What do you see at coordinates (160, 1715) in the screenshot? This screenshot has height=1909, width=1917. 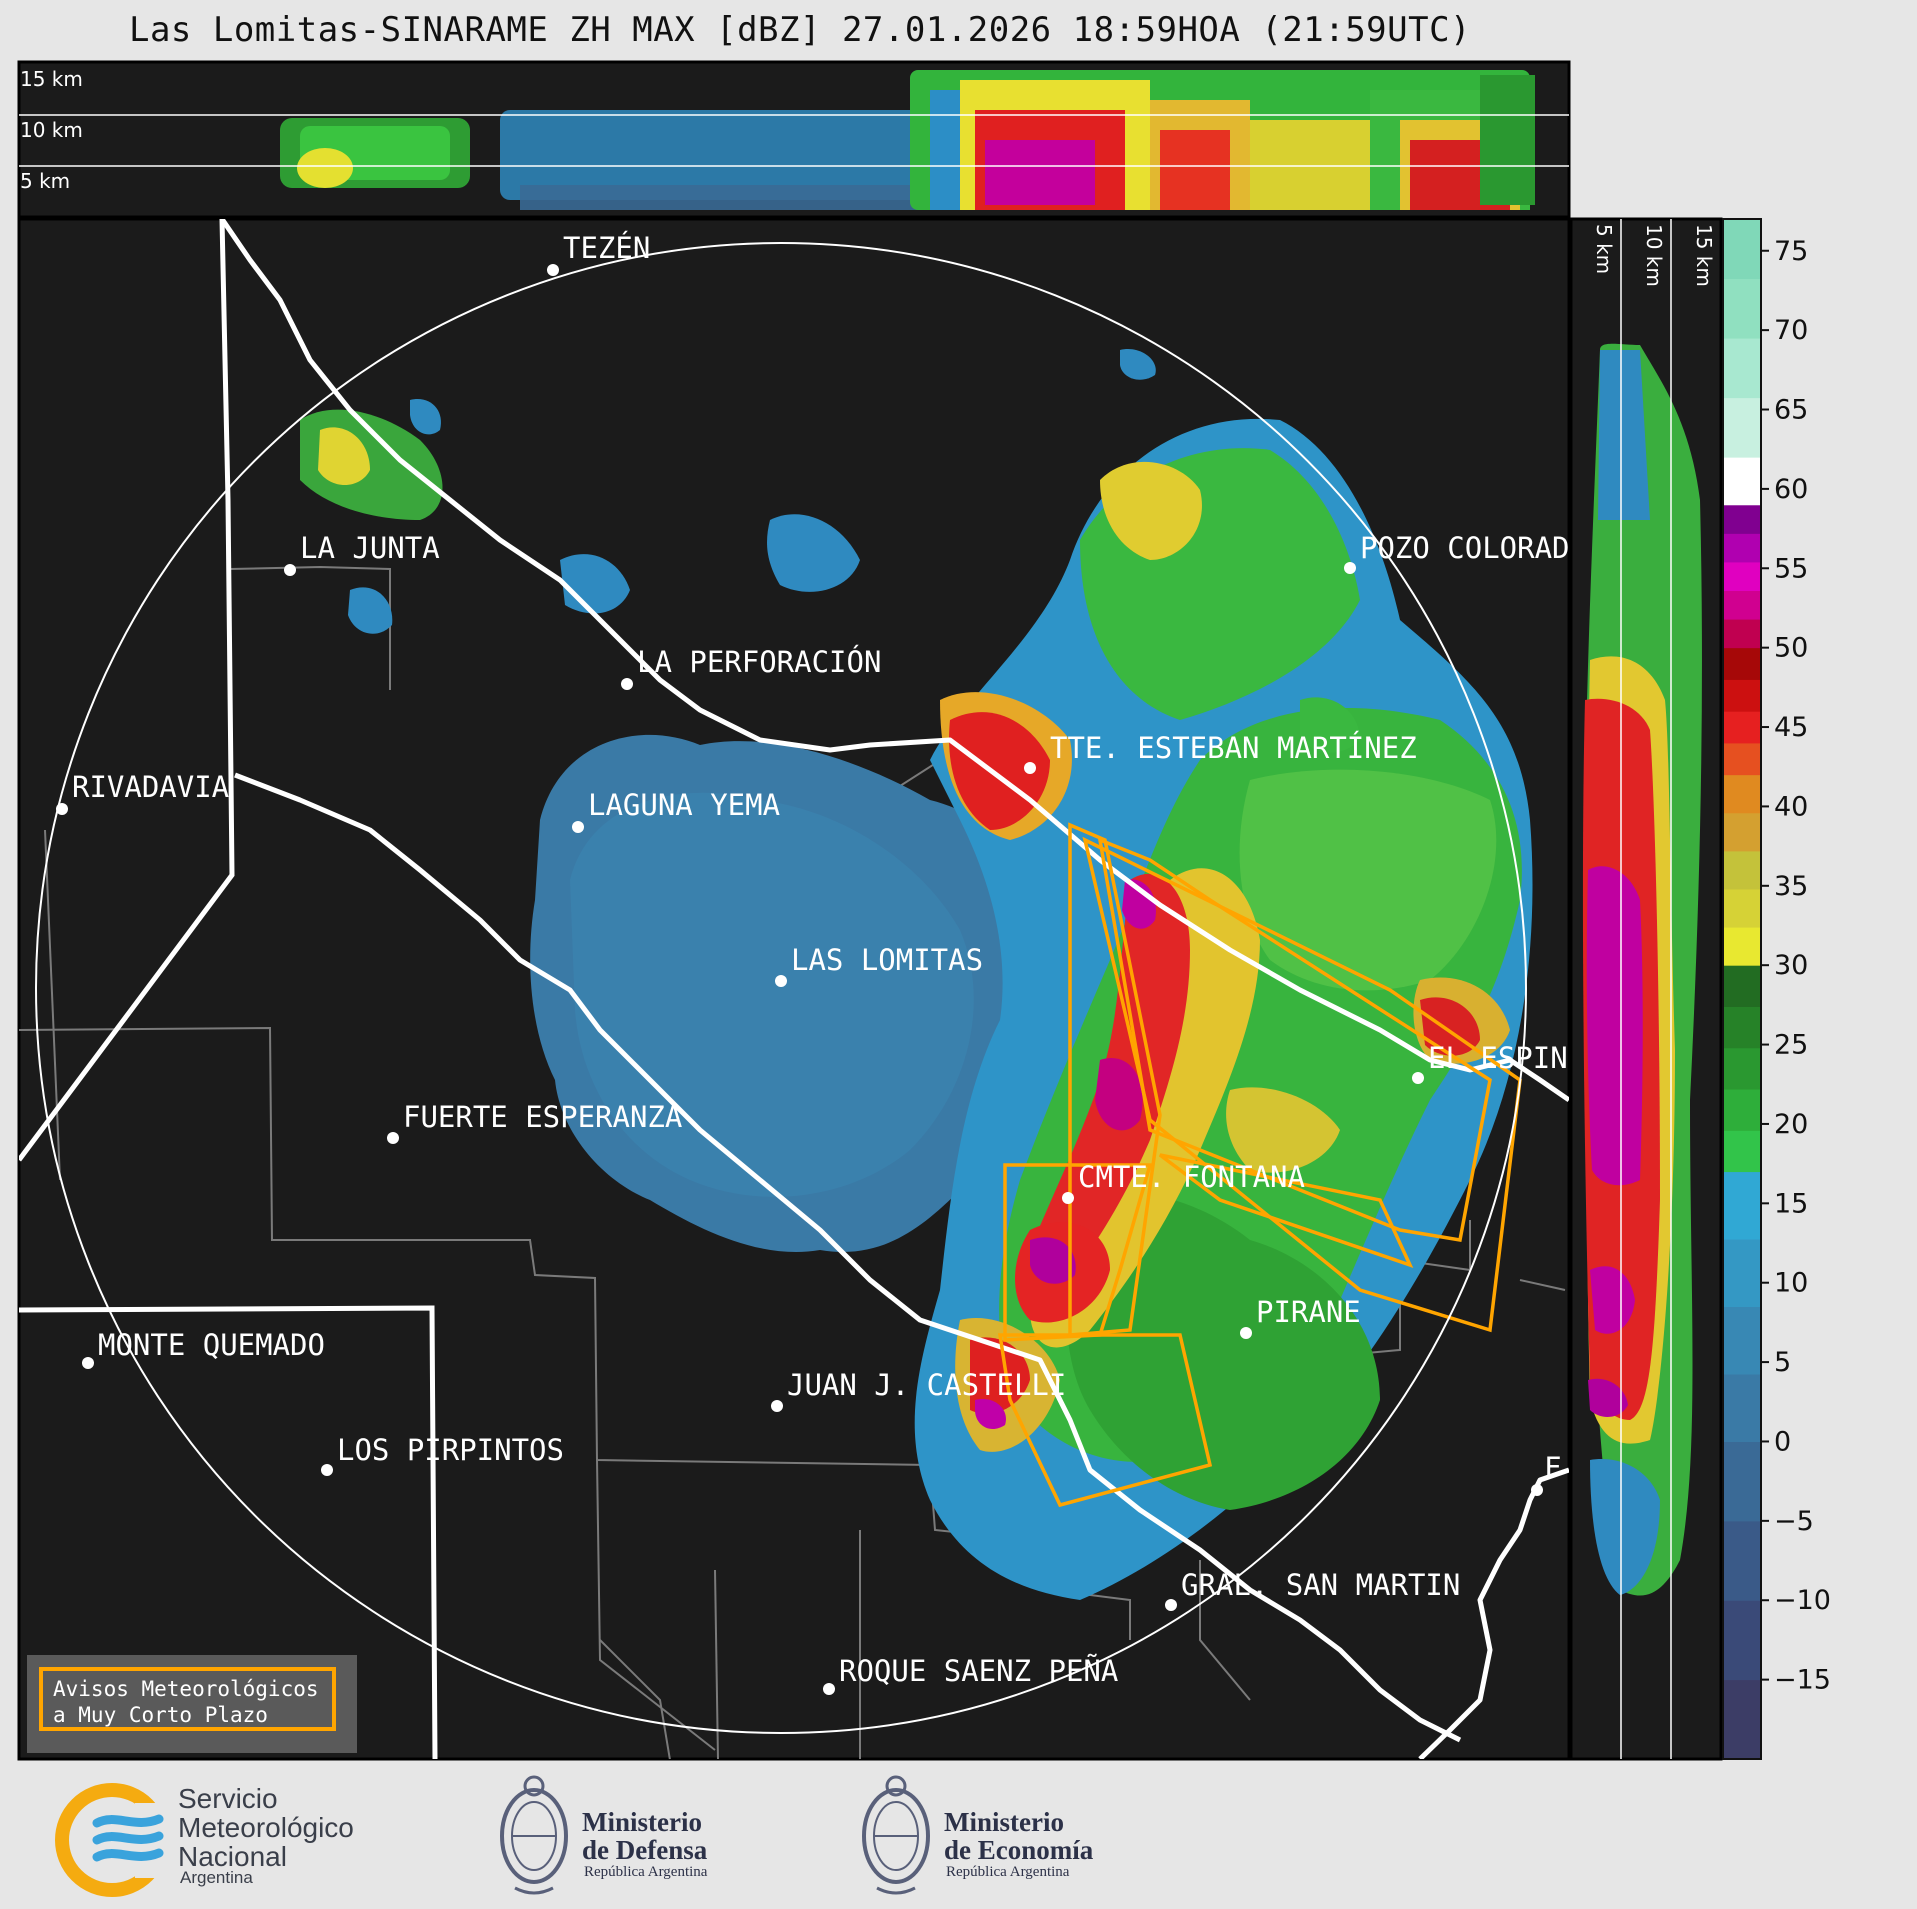 I see `warnings-legend-line2: a Muy Corto Plazo` at bounding box center [160, 1715].